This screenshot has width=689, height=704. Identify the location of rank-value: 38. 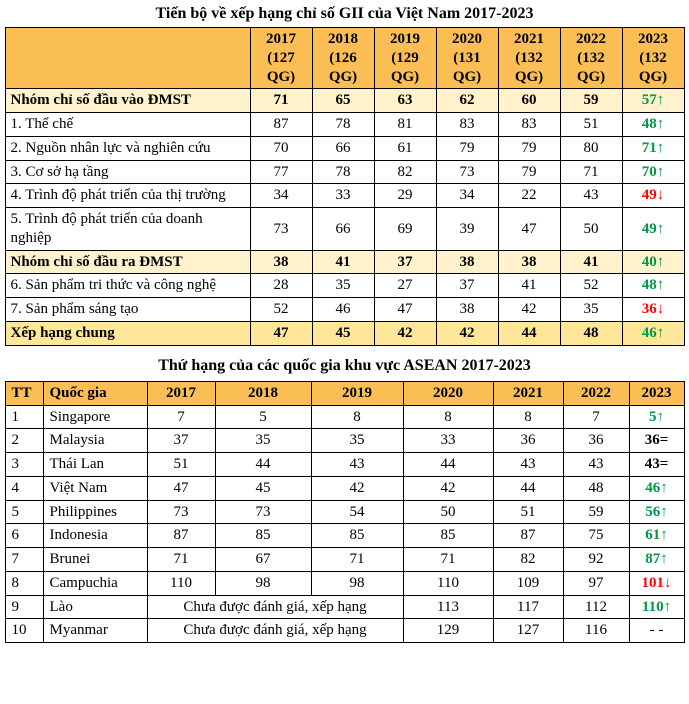
(281, 262).